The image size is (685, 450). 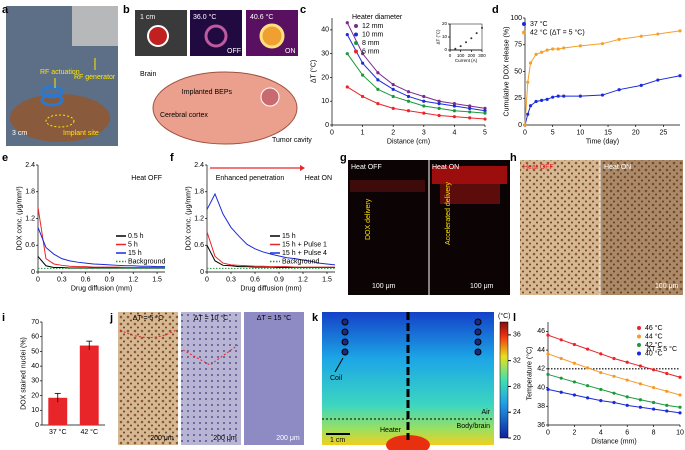 What do you see at coordinates (391, 430) in the screenshot?
I see `label: Heater` at bounding box center [391, 430].